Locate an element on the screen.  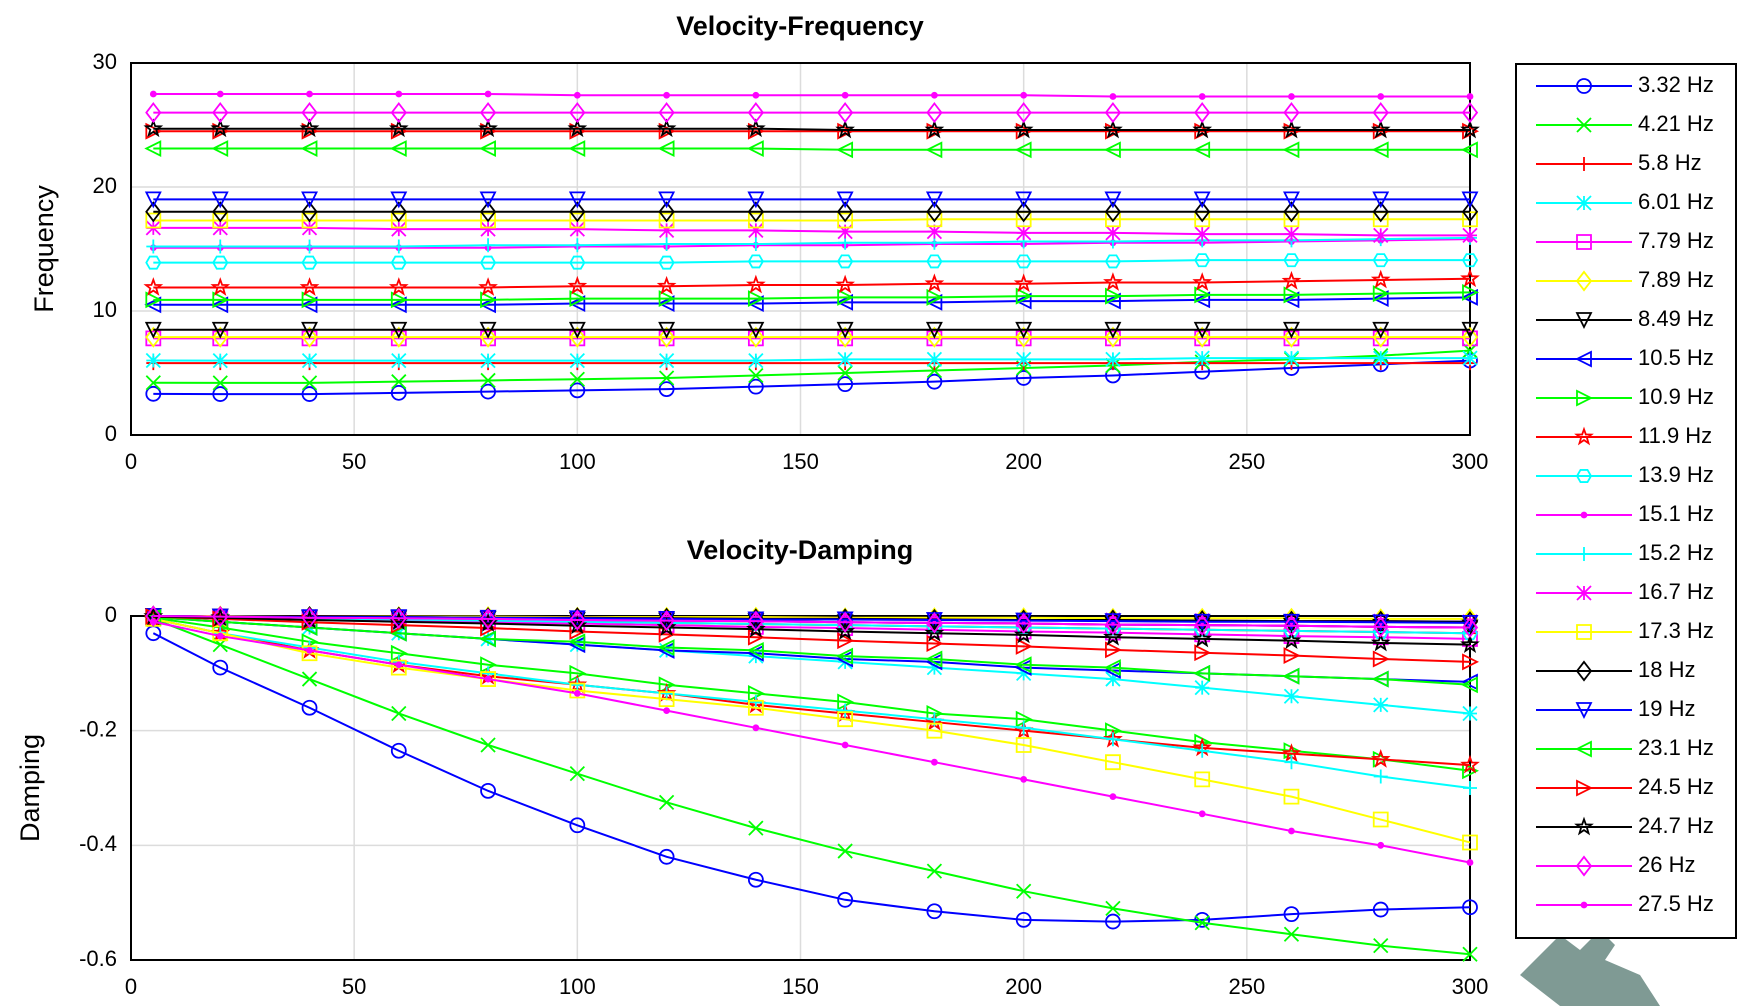
legend-label: 13.9 Hz is located at coordinates (1676, 474).